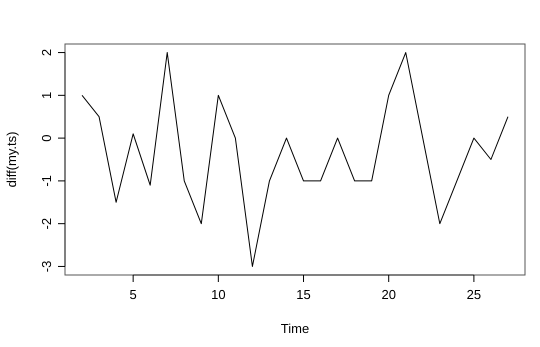 This screenshot has height=347, width=540. Describe the element at coordinates (46, 266) in the screenshot. I see `y-tick-label: -3` at that location.